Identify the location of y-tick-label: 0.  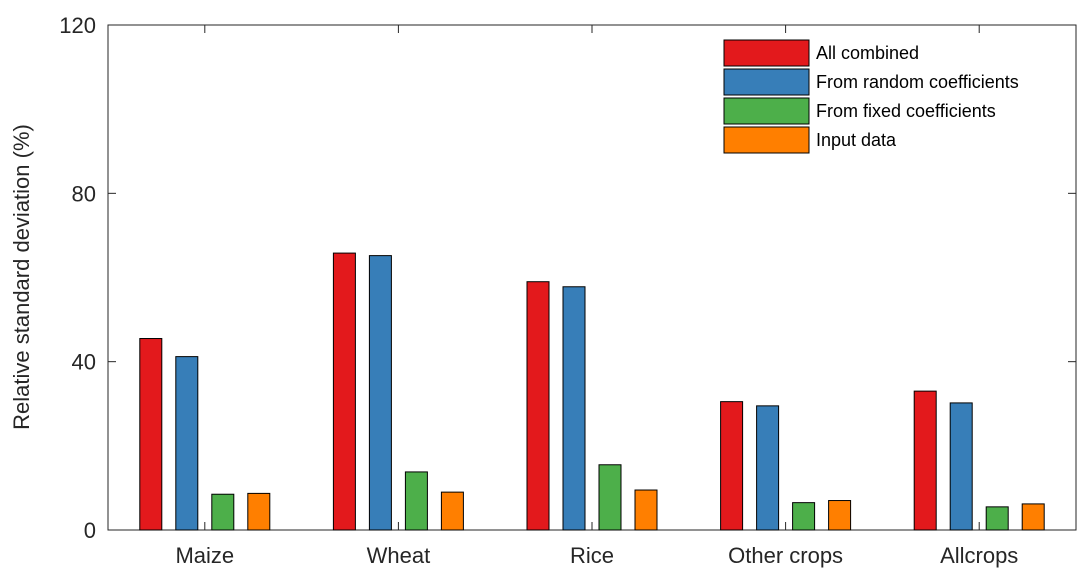
(90, 530).